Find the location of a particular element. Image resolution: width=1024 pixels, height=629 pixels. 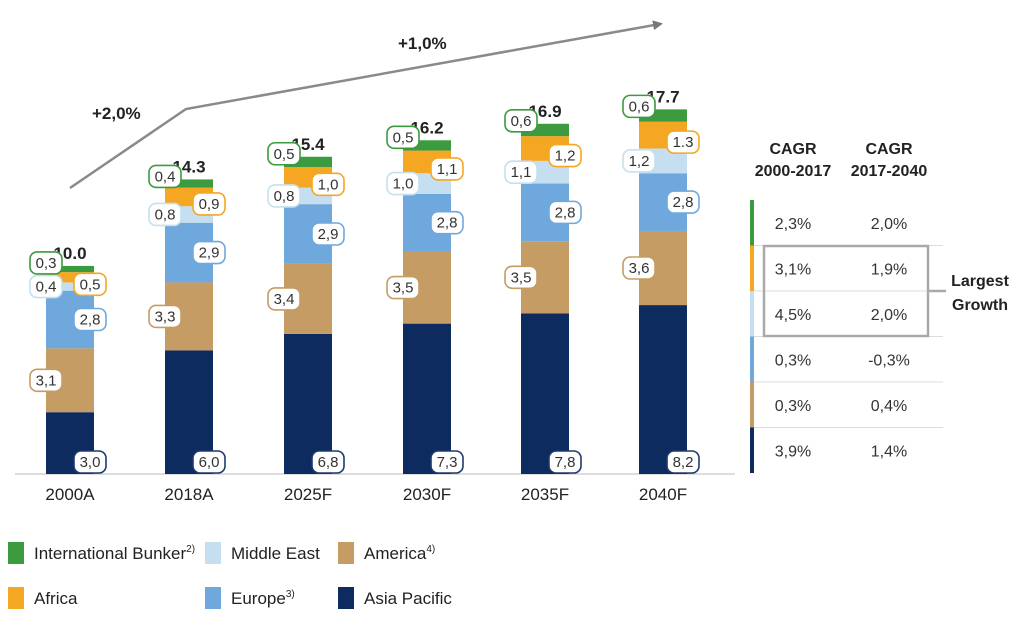

data-label-international-bunker-2040f: 0,6 is located at coordinates (639, 106).